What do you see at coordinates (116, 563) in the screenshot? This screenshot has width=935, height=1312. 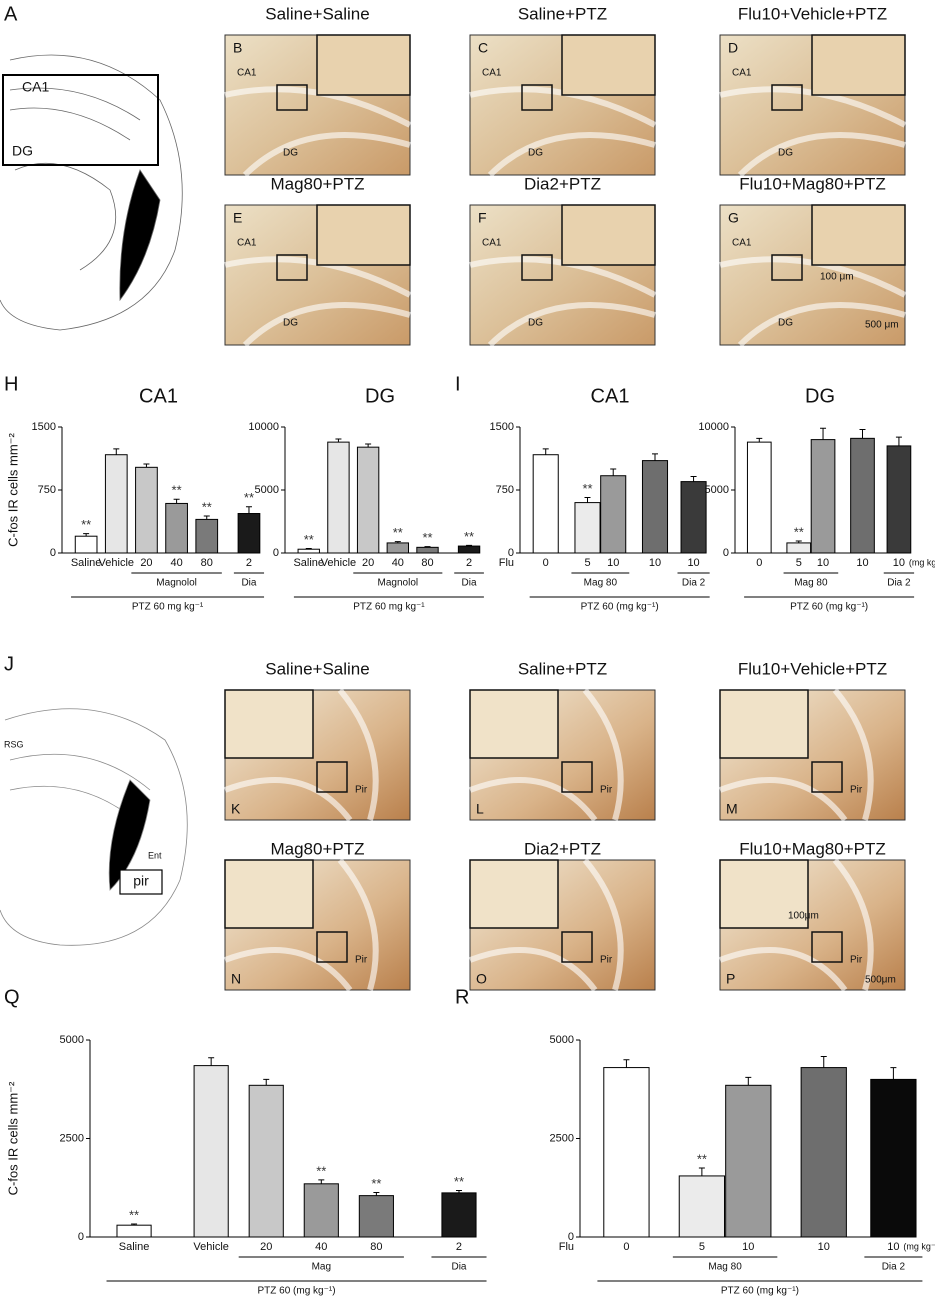 I see `x-tick-label: Vehicle` at bounding box center [116, 563].